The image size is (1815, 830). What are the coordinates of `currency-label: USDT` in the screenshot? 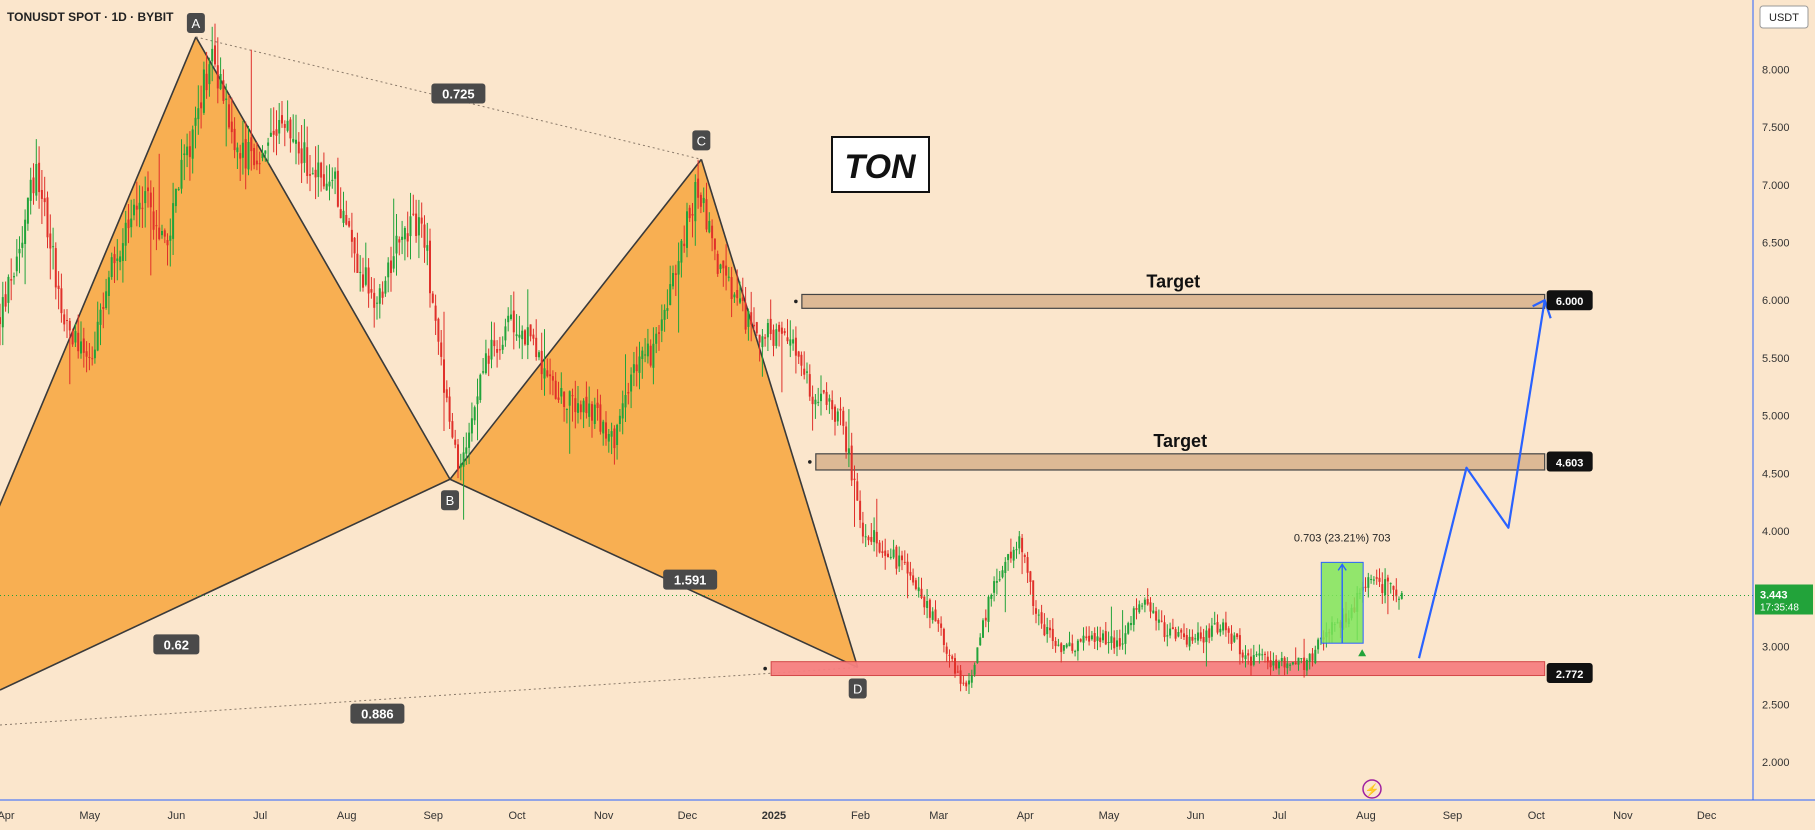 It's located at (1784, 18).